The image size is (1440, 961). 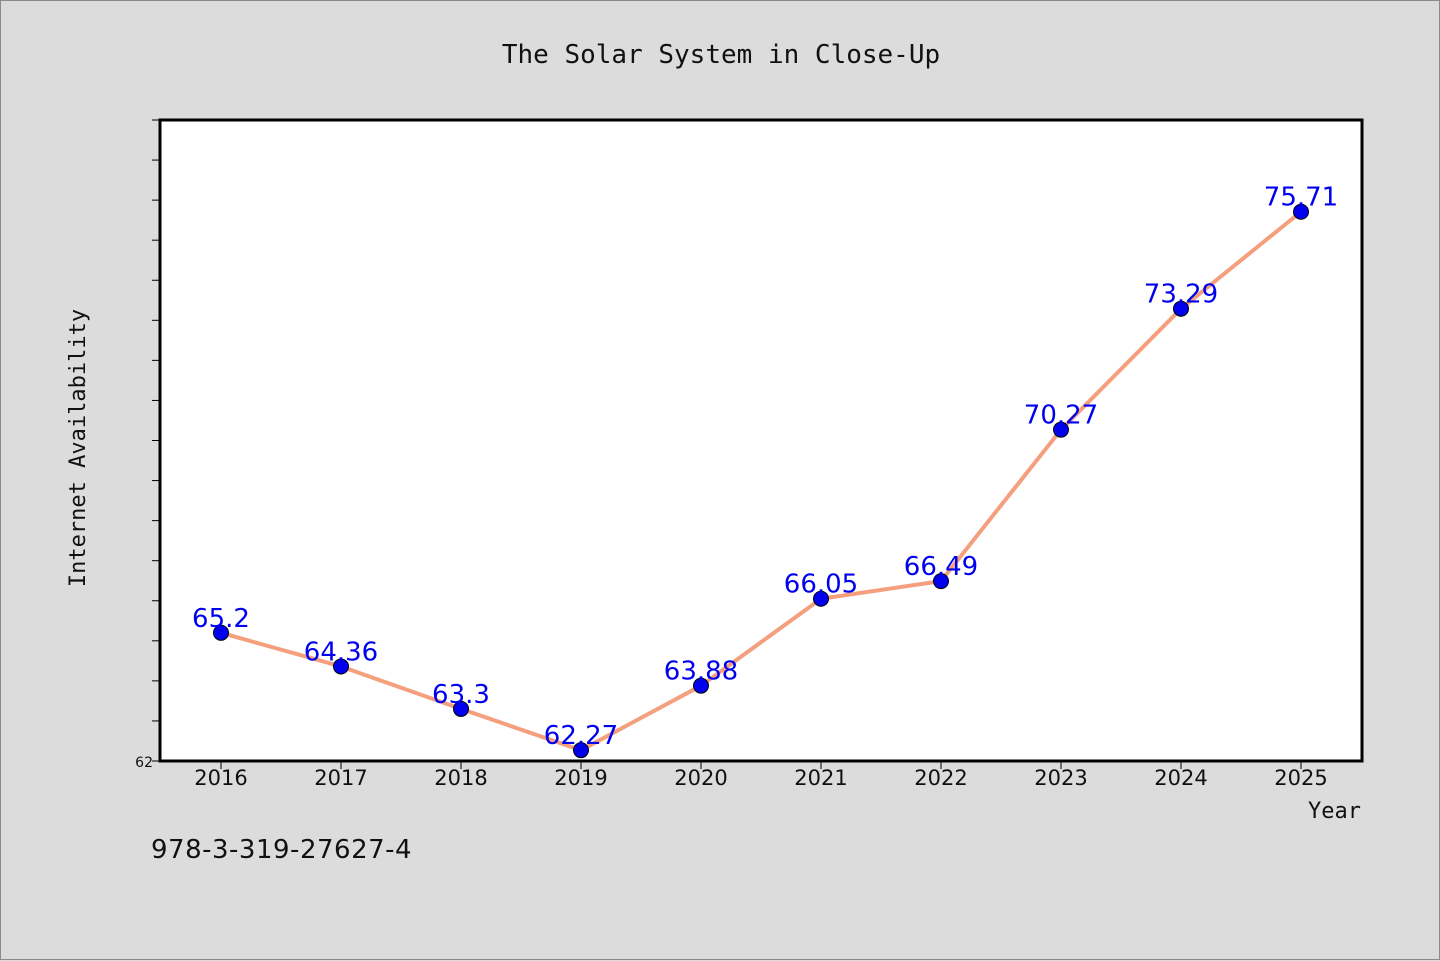 I want to click on data-label: 66.05, so click(x=821, y=585).